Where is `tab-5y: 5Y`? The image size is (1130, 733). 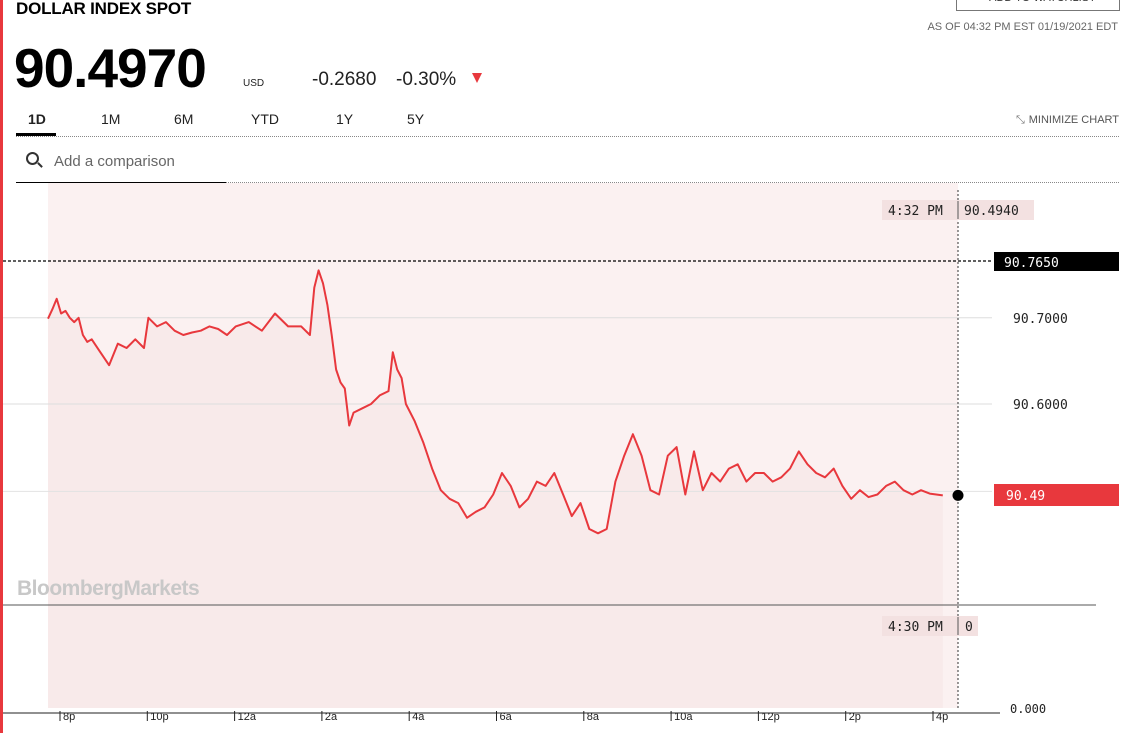 tab-5y: 5Y is located at coordinates (416, 119).